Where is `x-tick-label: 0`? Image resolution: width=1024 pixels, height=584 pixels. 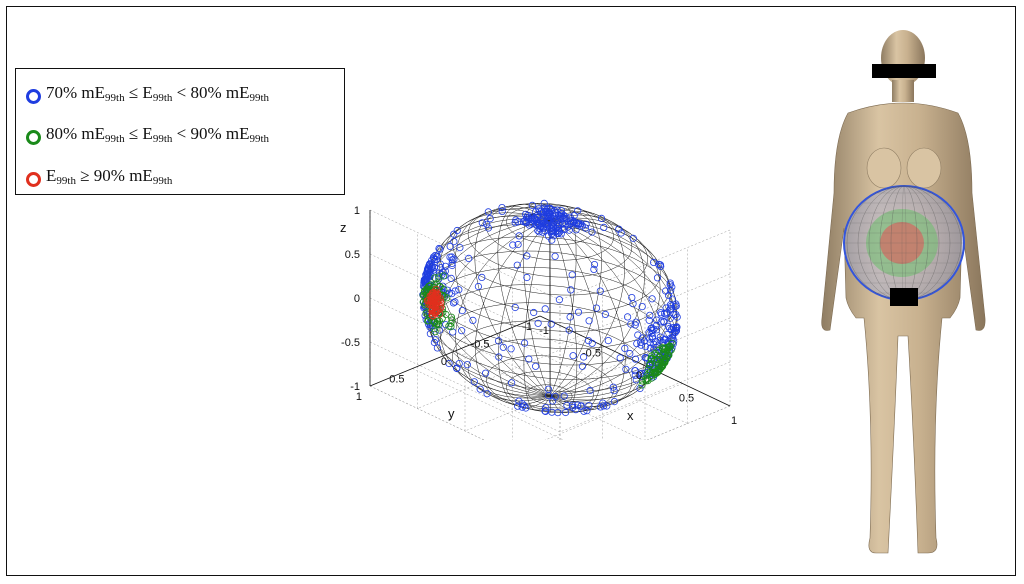 x-tick-label: 0 is located at coordinates (639, 376).